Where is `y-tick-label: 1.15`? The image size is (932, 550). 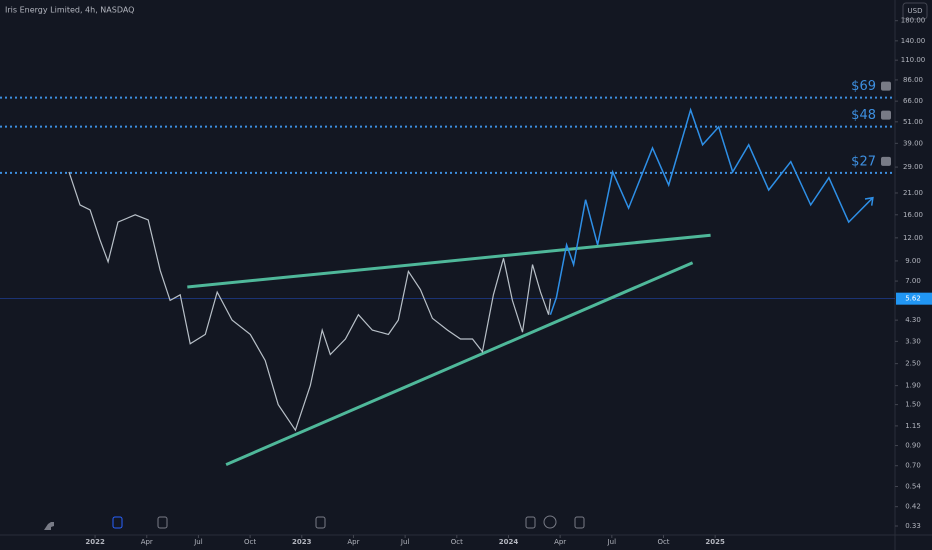 y-tick-label: 1.15 is located at coordinates (913, 426).